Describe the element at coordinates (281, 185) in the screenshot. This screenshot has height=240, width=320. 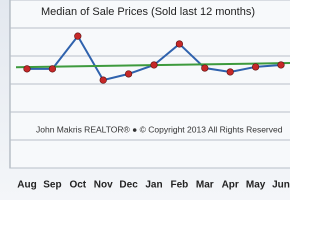
I see `x-tick-label: Jun` at that location.